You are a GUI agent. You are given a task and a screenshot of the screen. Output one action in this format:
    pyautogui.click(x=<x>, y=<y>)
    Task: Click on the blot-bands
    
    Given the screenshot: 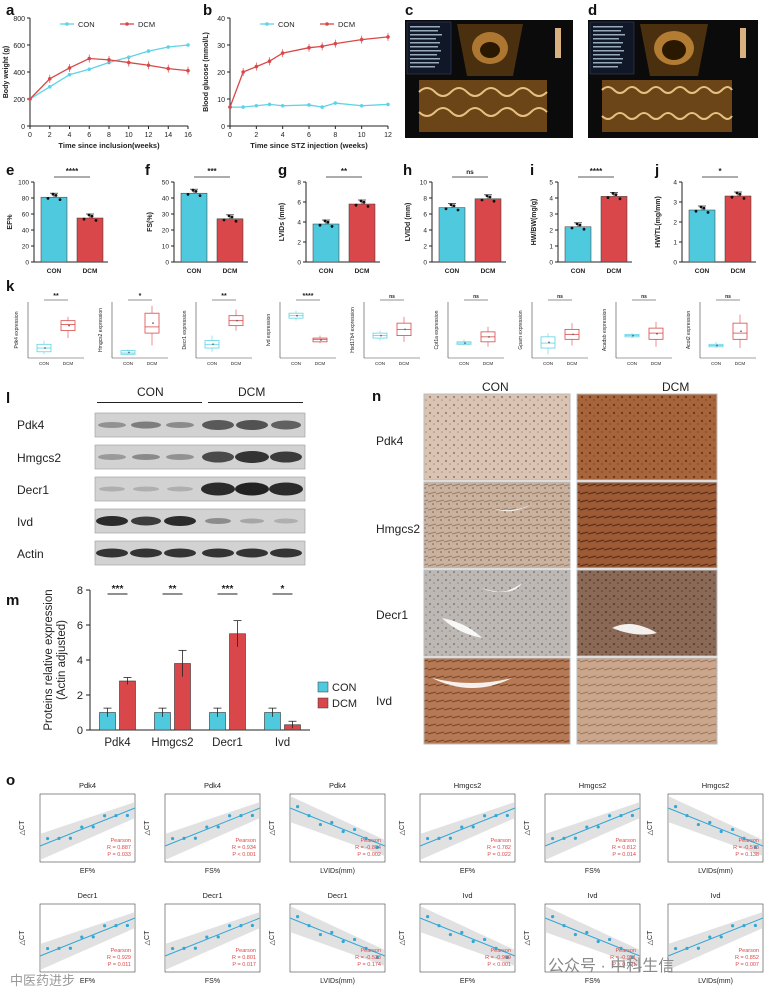 What is the action you would take?
    pyautogui.click(x=200, y=489)
    